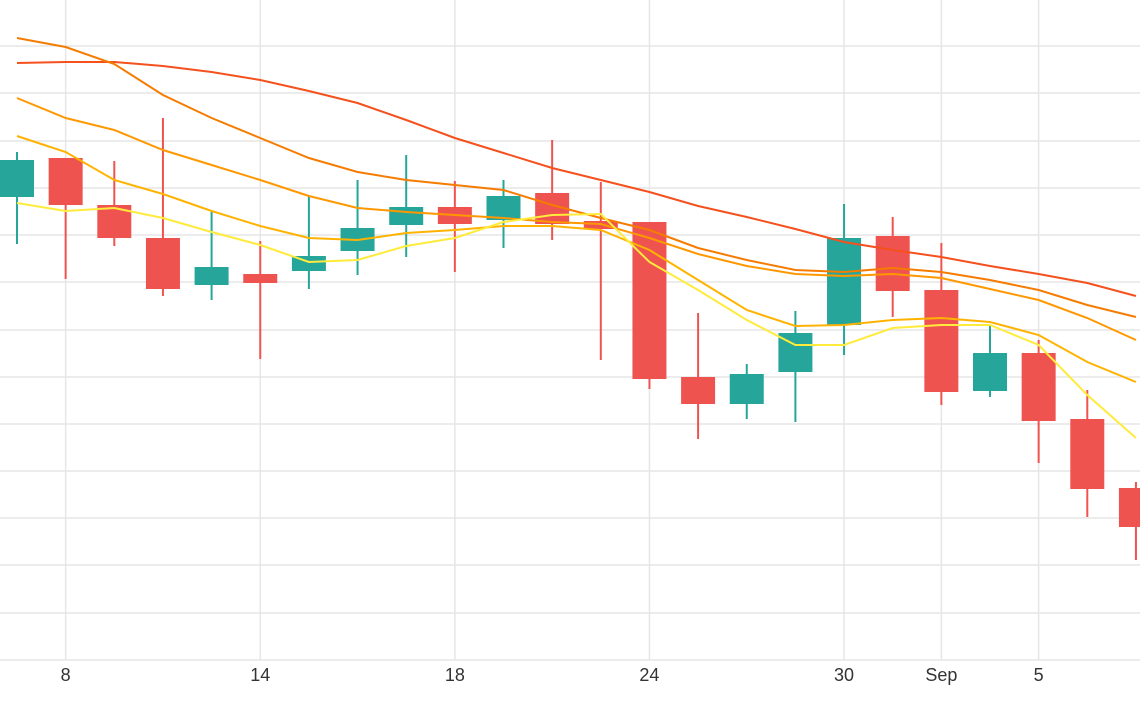  I want to click on x-tick-label: 24, so click(649, 675).